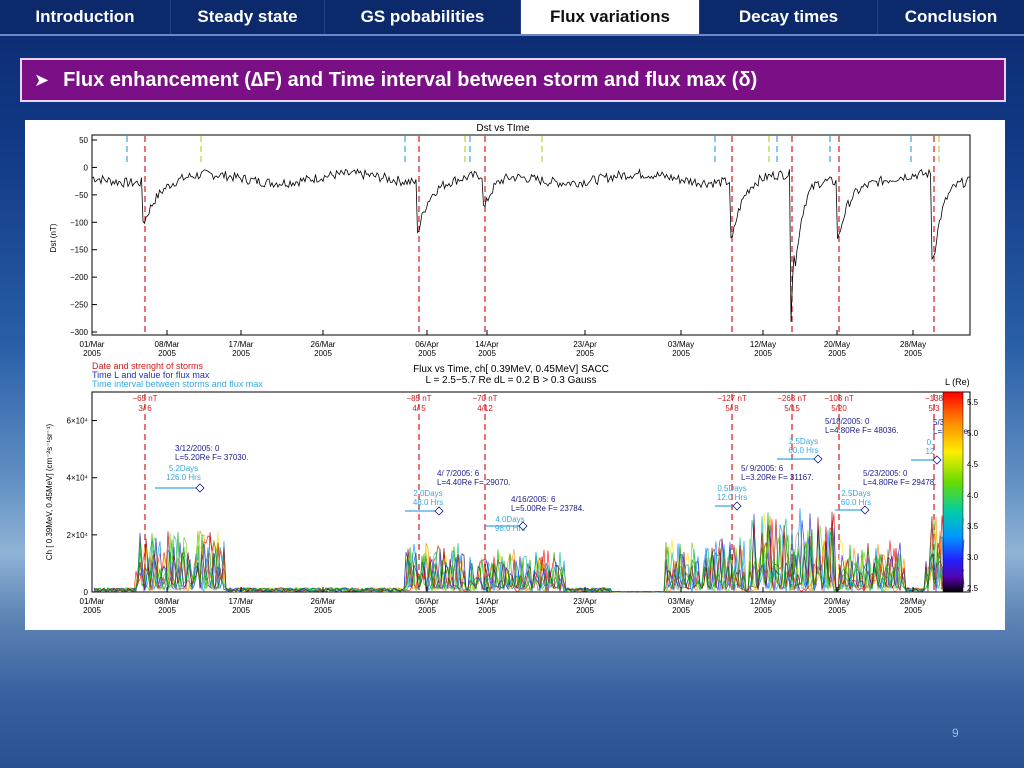  What do you see at coordinates (934, 398) in the screenshot?
I see `storm-dst-label: −138` at bounding box center [934, 398].